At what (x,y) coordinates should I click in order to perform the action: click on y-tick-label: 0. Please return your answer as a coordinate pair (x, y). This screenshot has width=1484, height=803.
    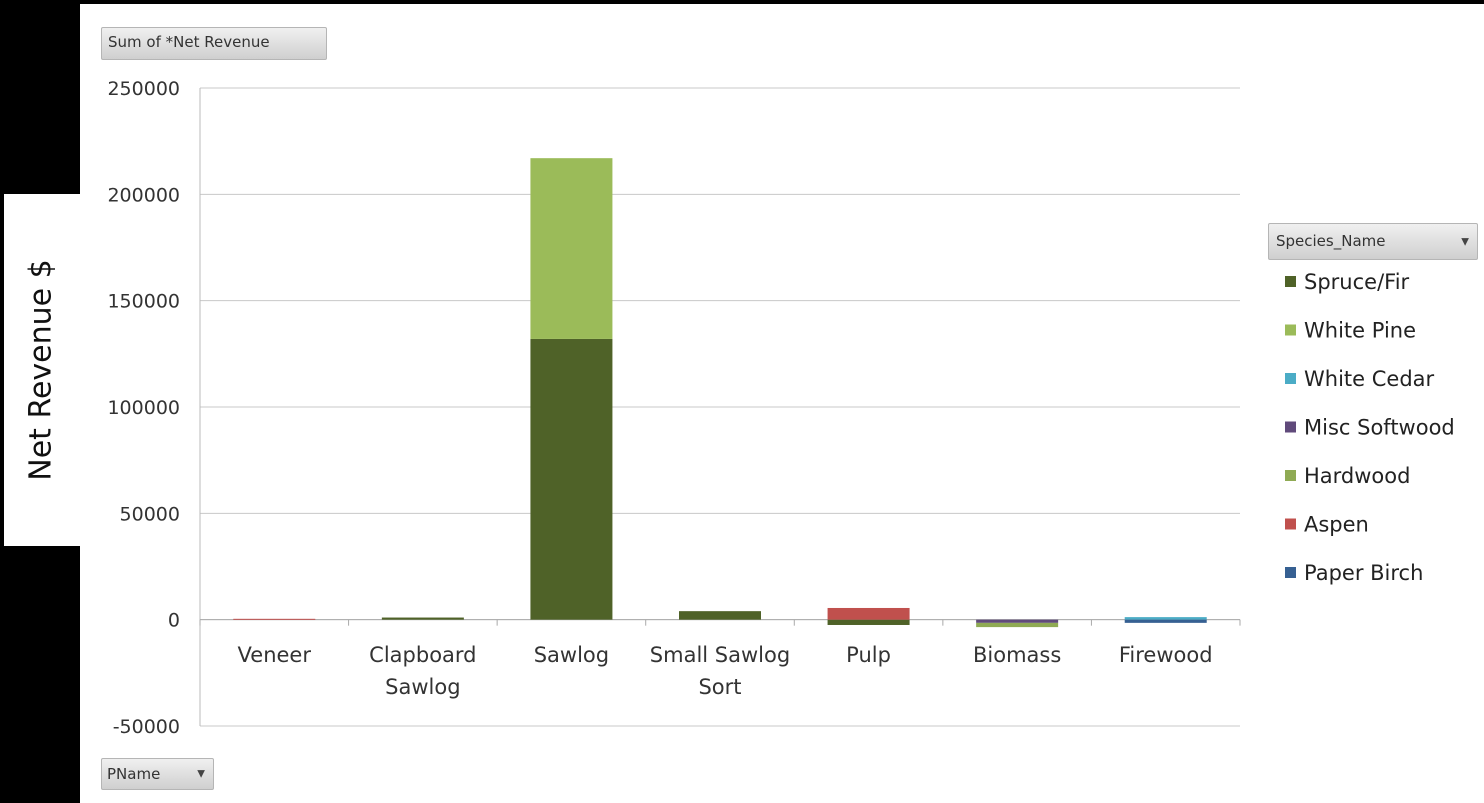
    Looking at the image, I should click on (174, 621).